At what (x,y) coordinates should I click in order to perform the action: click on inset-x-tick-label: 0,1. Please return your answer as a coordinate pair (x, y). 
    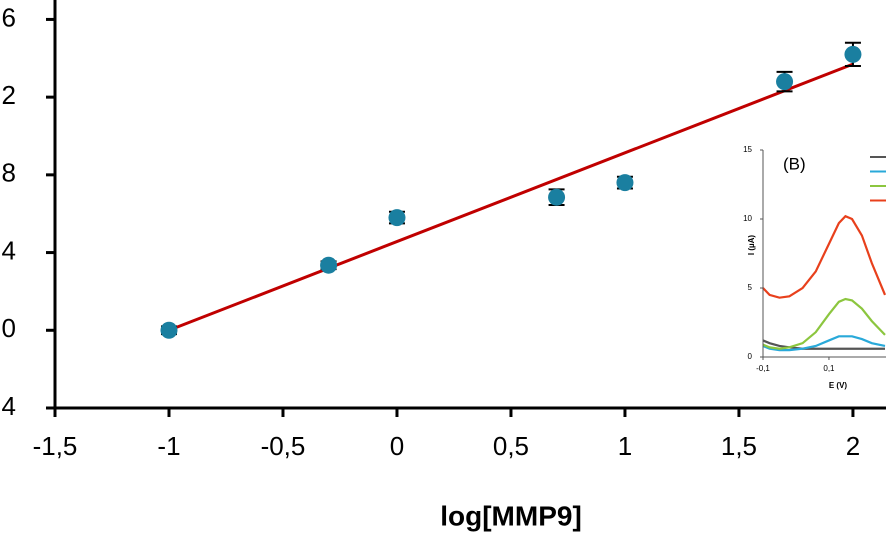
    Looking at the image, I should click on (829, 368).